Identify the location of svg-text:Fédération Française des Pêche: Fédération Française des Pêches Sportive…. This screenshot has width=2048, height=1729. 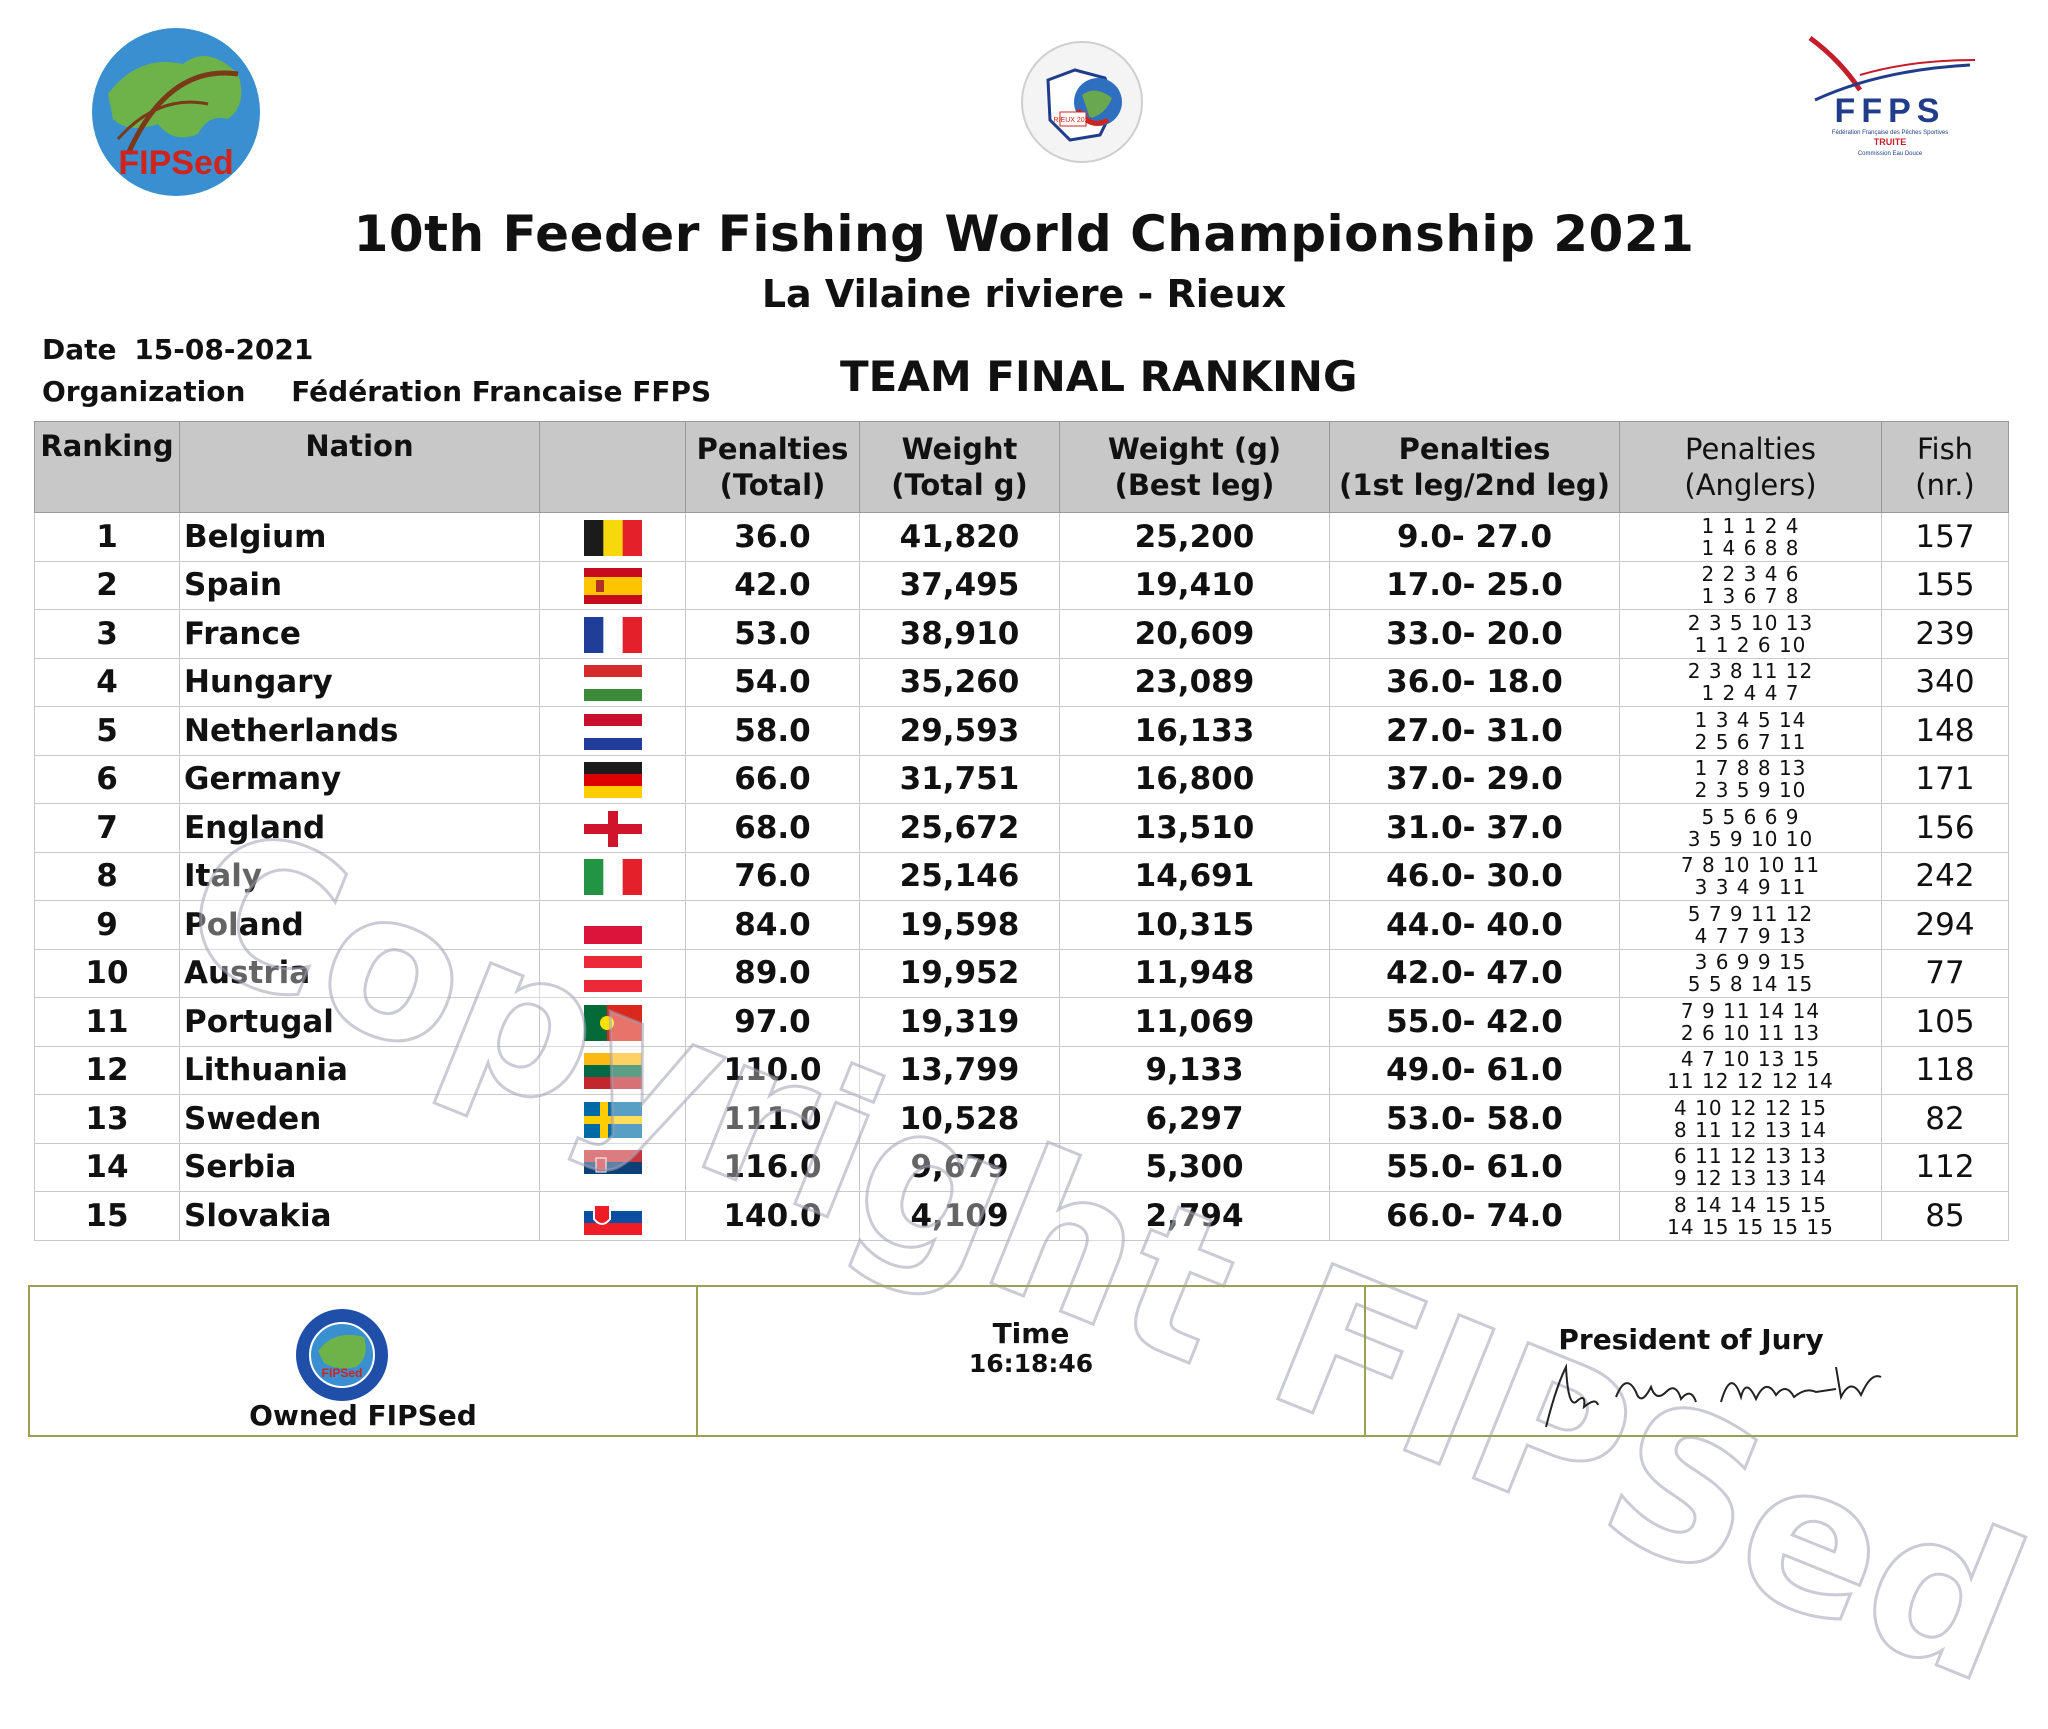
(1890, 133).